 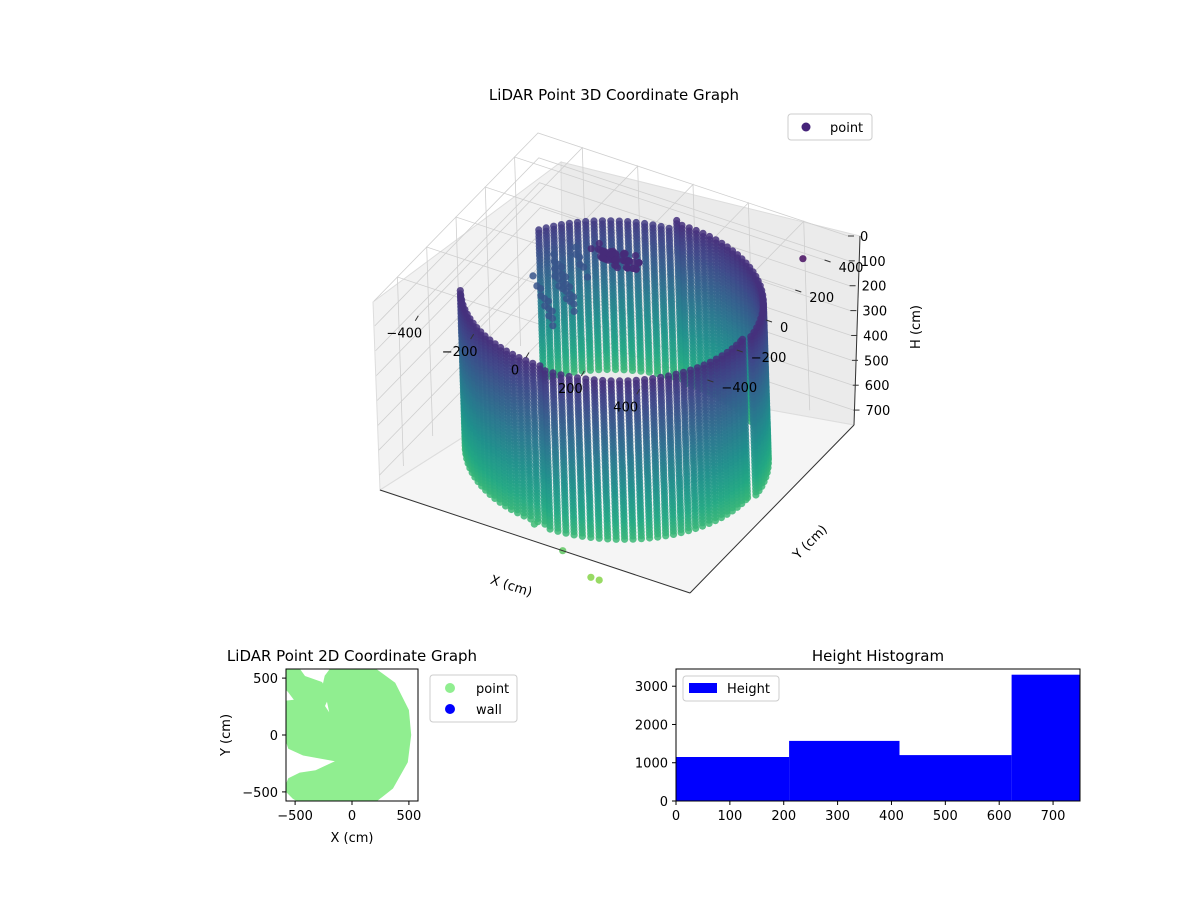 What do you see at coordinates (450, 709) in the screenshot?
I see `2d-legend-marker-wall` at bounding box center [450, 709].